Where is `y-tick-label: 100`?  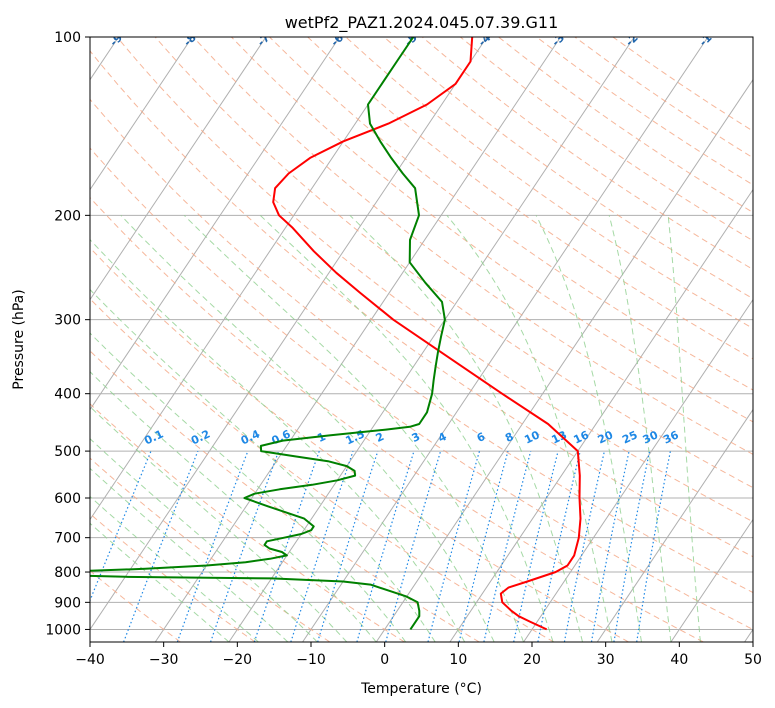
y-tick-label: 100 is located at coordinates (67, 38).